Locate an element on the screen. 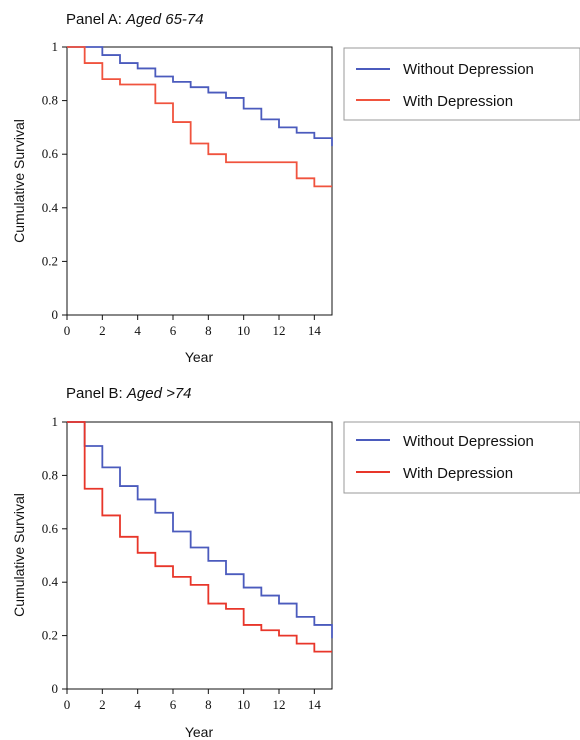 Image resolution: width=580 pixels, height=740 pixels. panel-b-series is located at coordinates (200, 537).